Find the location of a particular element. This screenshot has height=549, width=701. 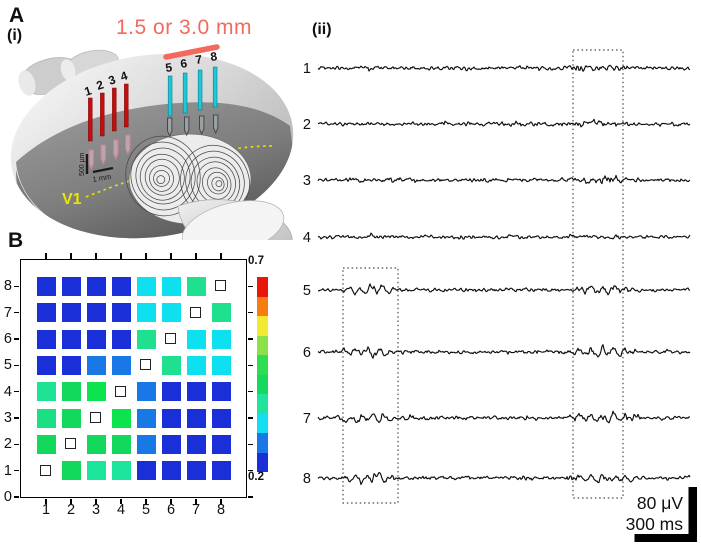

heatmap-y-tick-label: 5 is located at coordinates (7, 365).